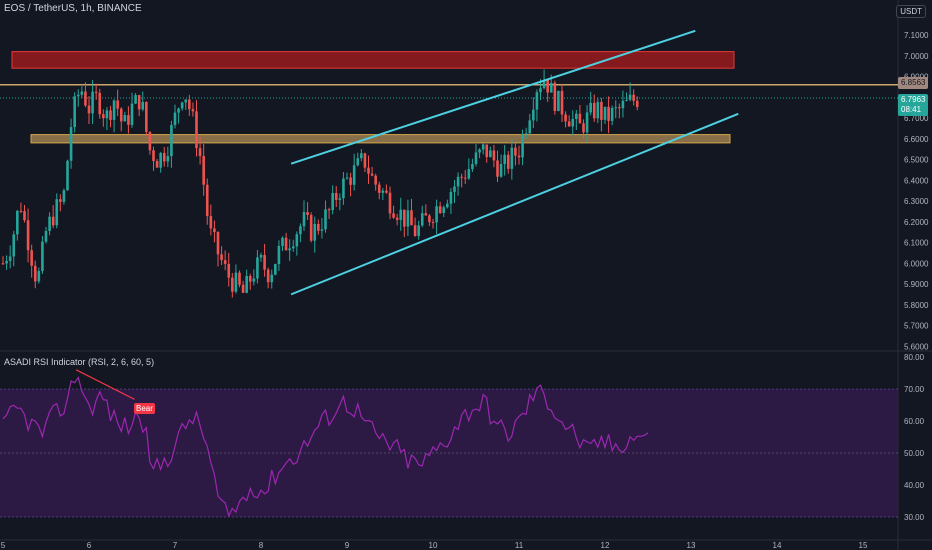 The width and height of the screenshot is (932, 550). I want to click on time-tick-label: 8, so click(261, 545).